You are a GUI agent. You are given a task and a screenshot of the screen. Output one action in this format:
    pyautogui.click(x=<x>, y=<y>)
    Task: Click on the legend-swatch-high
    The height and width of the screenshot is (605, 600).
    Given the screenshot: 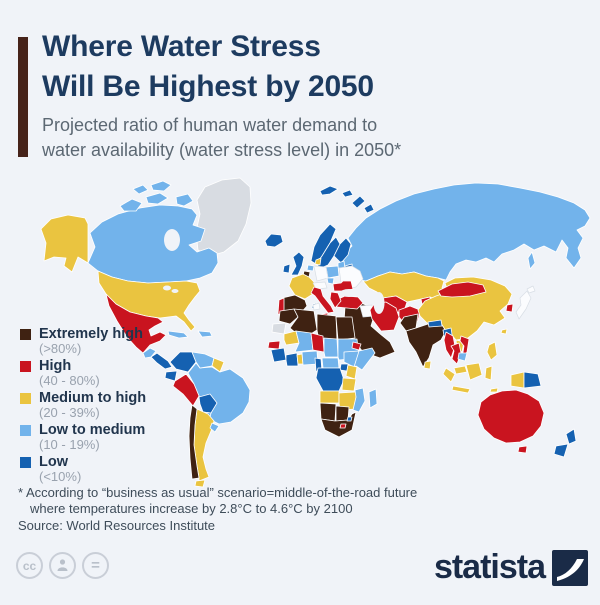 What is the action you would take?
    pyautogui.click(x=25, y=366)
    